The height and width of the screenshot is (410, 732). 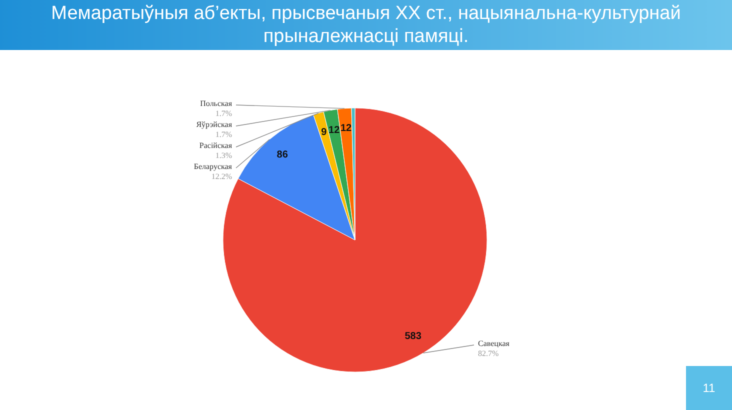 What do you see at coordinates (709, 388) in the screenshot?
I see `text: 11` at bounding box center [709, 388].